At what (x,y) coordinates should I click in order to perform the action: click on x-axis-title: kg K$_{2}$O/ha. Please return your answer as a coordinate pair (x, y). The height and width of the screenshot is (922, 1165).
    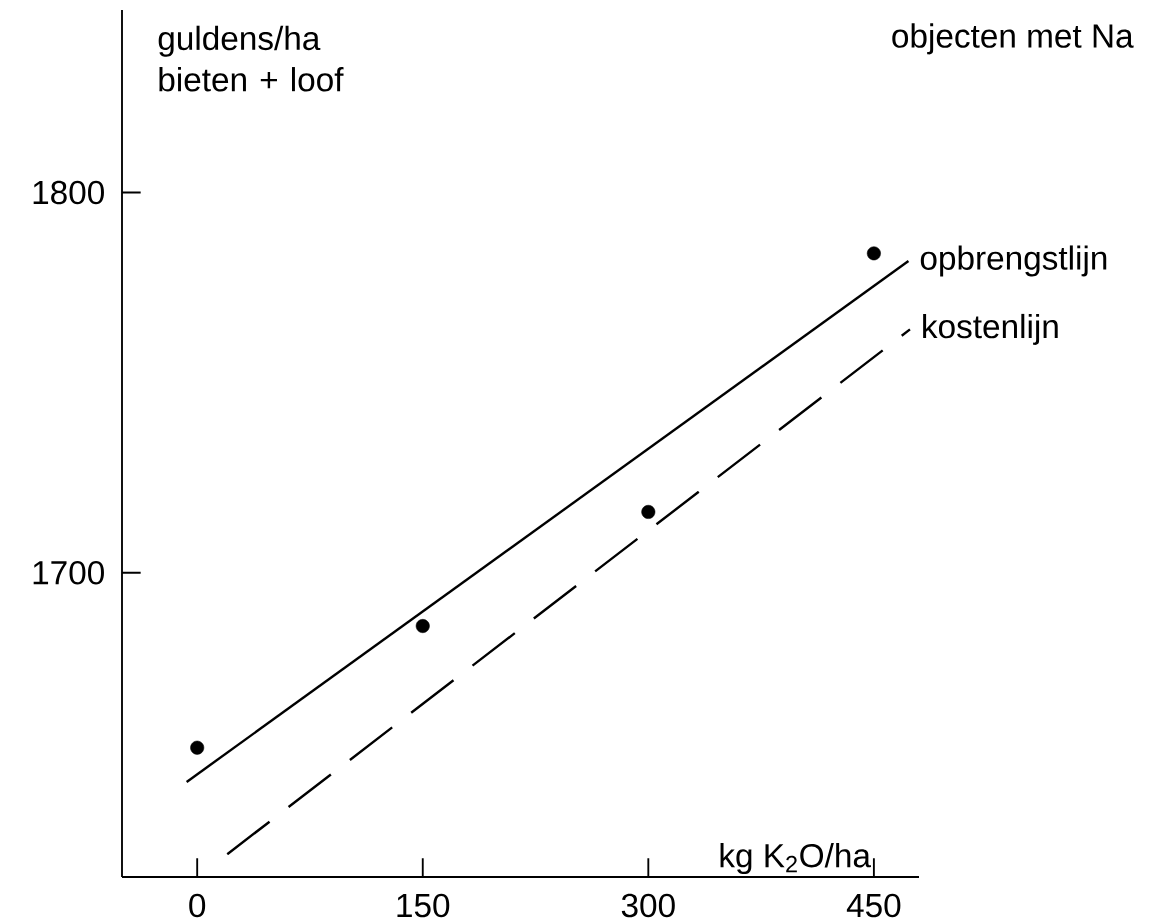
    Looking at the image, I should click on (795, 859).